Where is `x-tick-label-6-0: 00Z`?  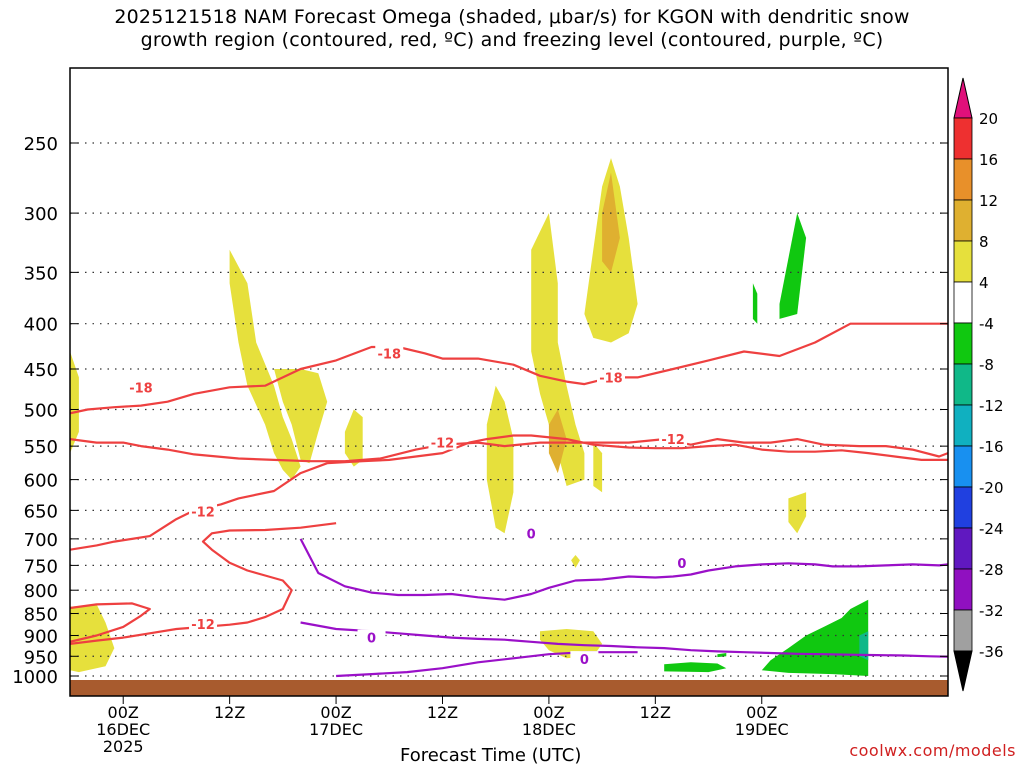 x-tick-label-6-0: 00Z is located at coordinates (761, 712).